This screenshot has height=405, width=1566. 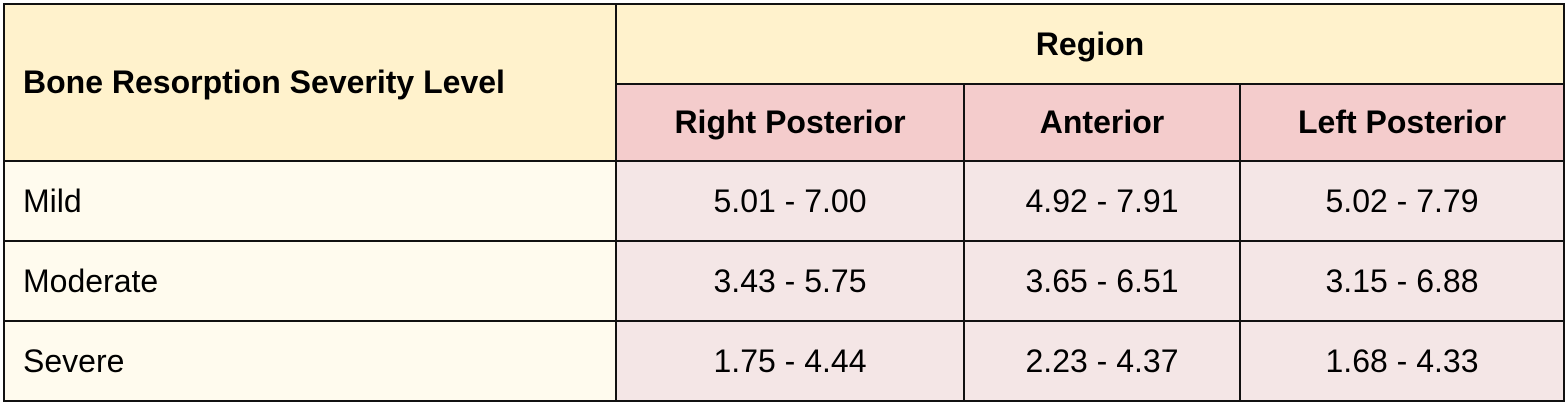 I want to click on cell-mild-left-posterior: 5.02 - 7.79, so click(x=1402, y=201).